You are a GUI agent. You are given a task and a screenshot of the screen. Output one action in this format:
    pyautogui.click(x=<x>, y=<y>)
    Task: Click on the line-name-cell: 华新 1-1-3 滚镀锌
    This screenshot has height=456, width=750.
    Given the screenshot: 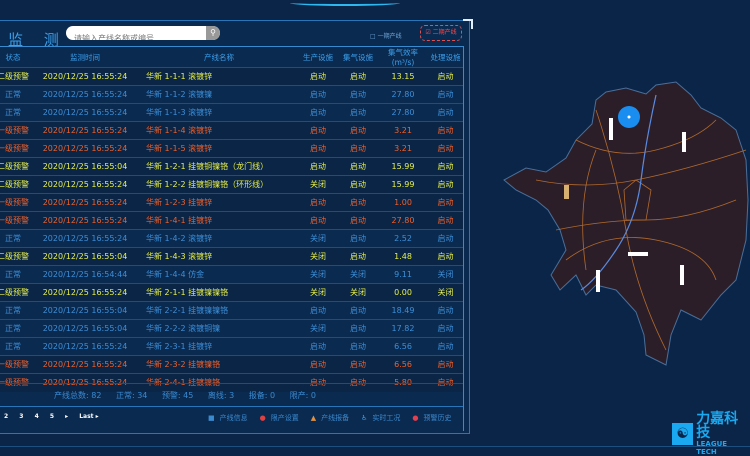 What is the action you would take?
    pyautogui.click(x=219, y=112)
    